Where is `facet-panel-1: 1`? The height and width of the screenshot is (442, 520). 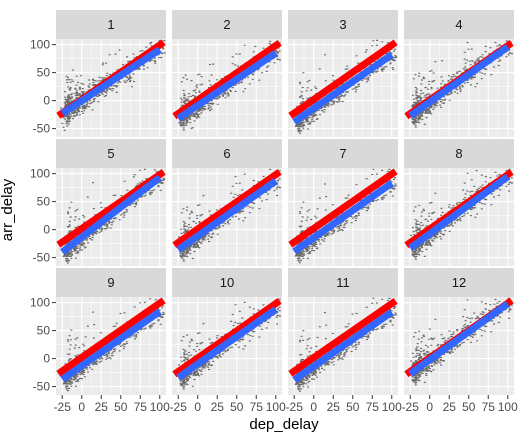
facet-panel-1: 1 is located at coordinates (111, 73).